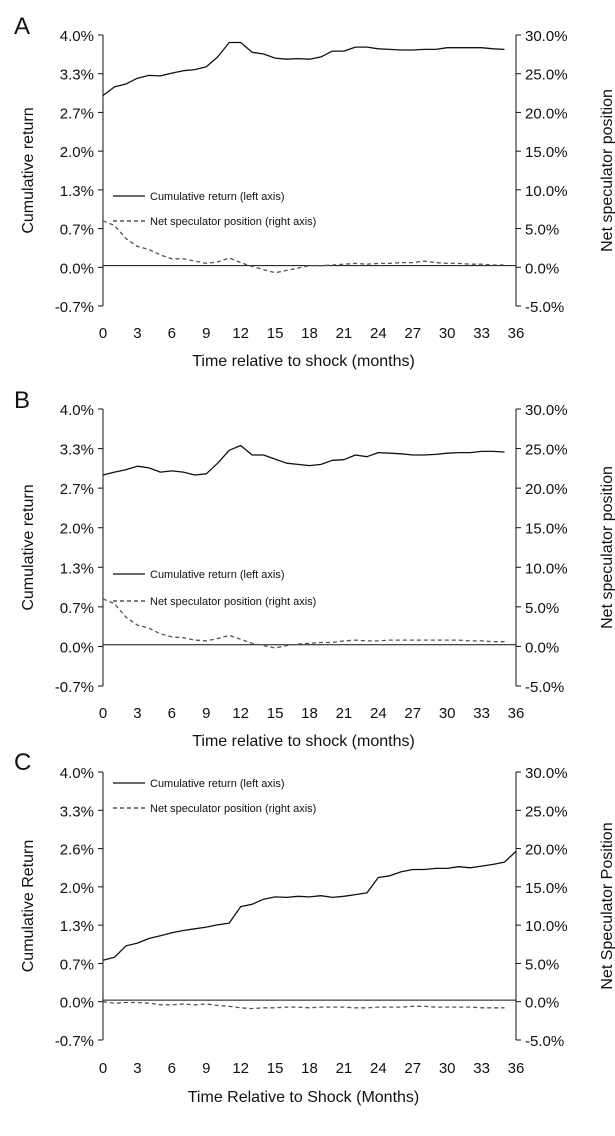 The image size is (615, 1136). What do you see at coordinates (22, 400) in the screenshot?
I see `panel-label: B` at bounding box center [22, 400].